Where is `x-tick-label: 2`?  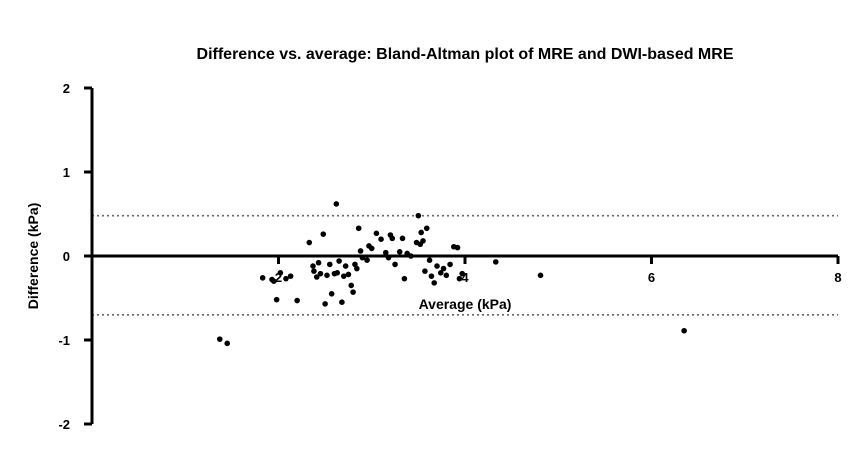 x-tick-label: 2 is located at coordinates (278, 277).